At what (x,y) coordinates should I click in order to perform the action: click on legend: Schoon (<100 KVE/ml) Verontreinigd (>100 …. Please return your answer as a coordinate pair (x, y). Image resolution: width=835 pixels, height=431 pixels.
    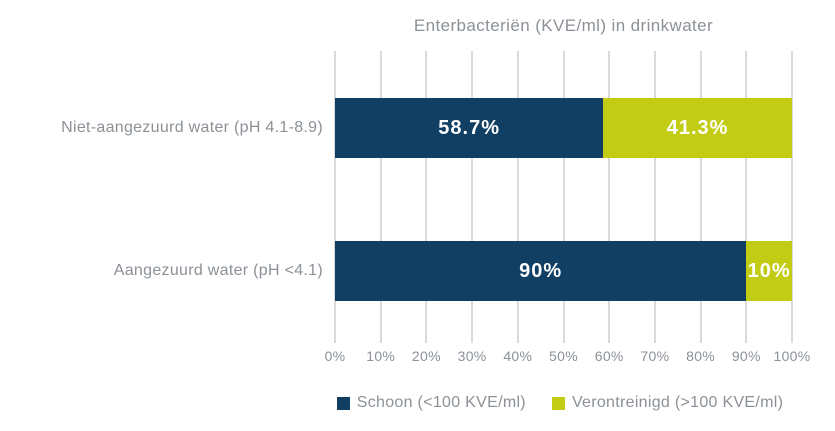
    Looking at the image, I should click on (560, 403).